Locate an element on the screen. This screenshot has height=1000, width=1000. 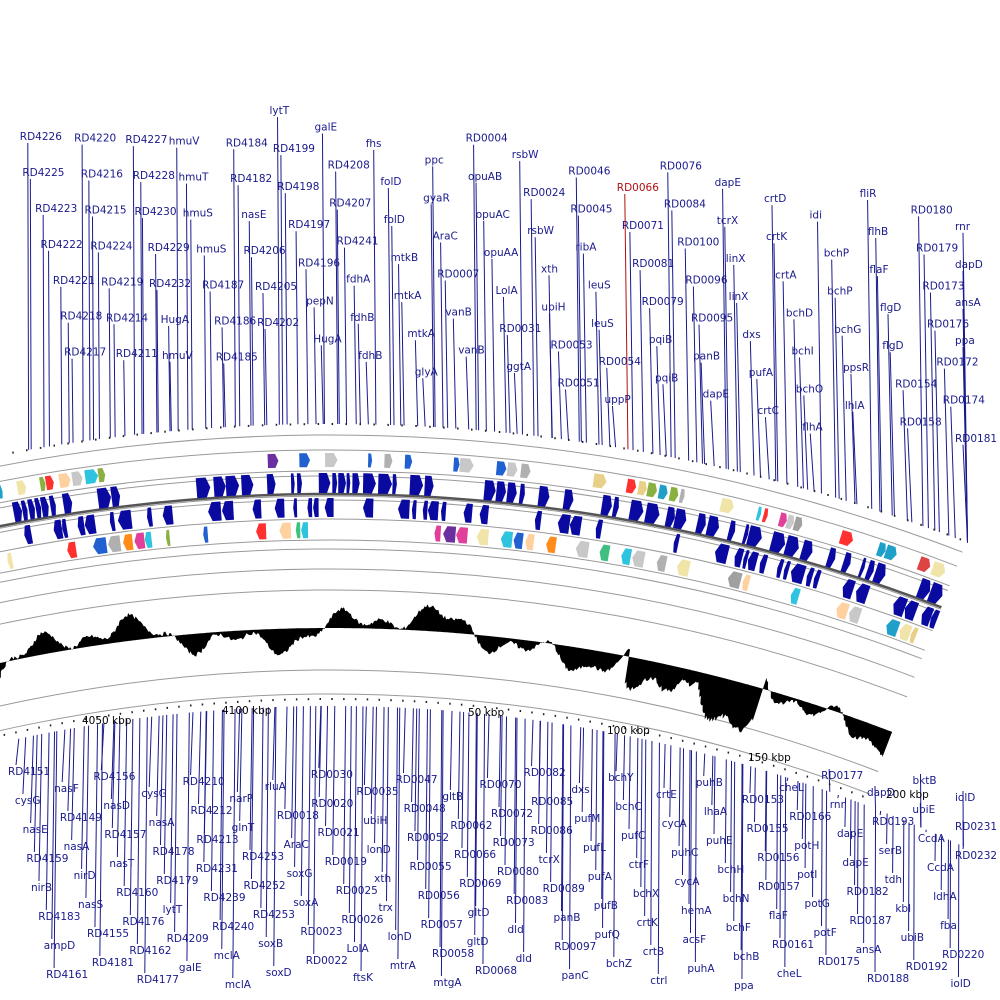
gene-label: RD4241 is located at coordinates (357, 242).